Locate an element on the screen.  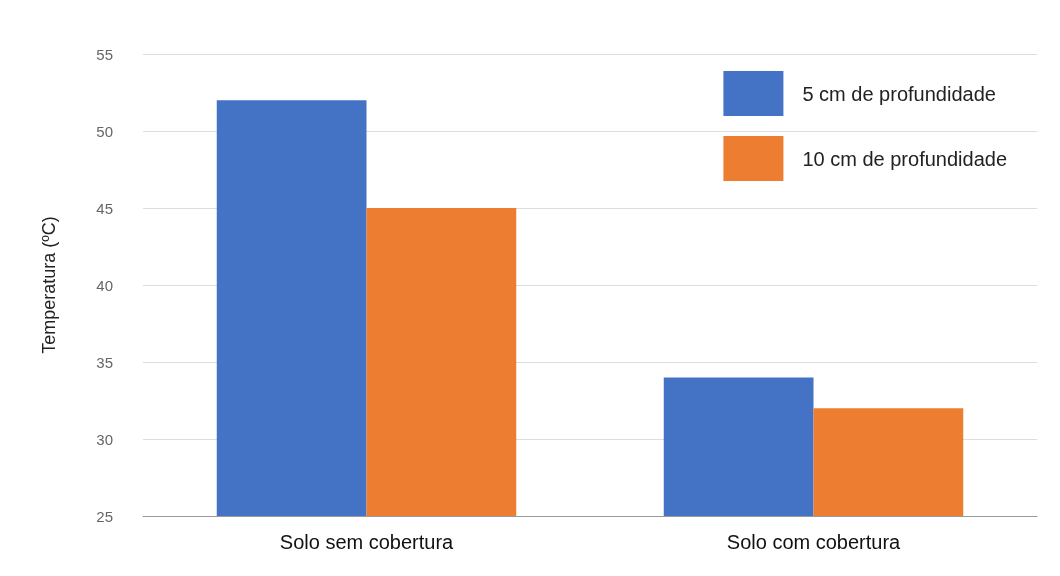
x-tick-label: Solo com cobertura is located at coordinates (814, 542).